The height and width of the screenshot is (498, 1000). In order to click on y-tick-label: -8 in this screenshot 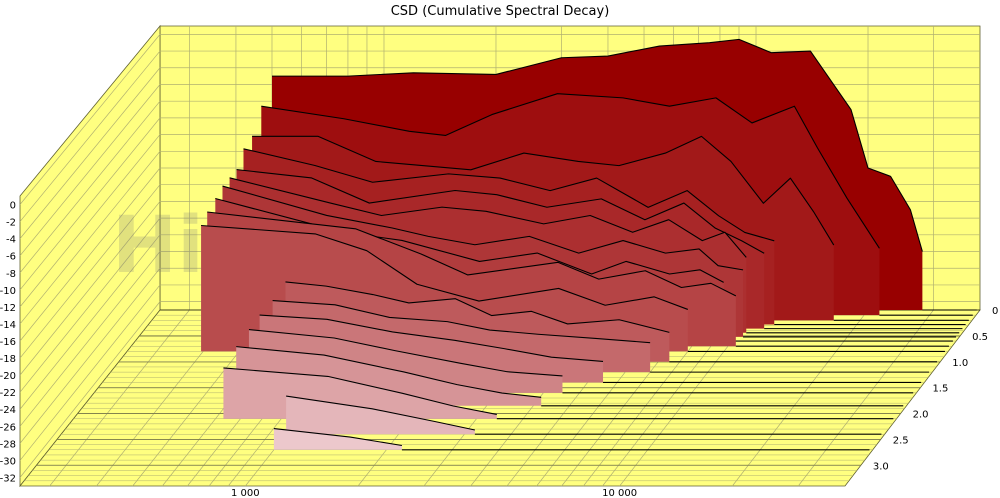, I will do `click(11, 274)`.